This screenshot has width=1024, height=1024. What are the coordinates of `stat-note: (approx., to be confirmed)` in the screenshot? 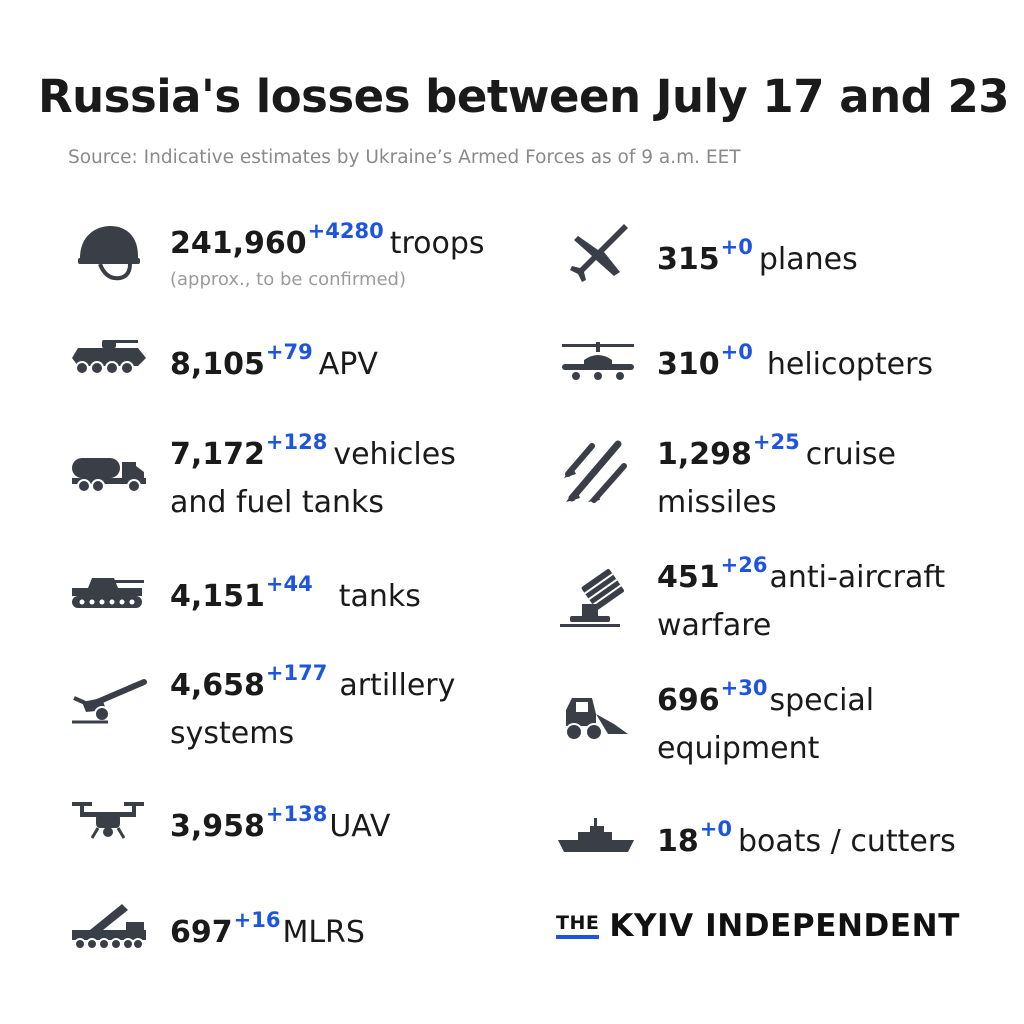 It's located at (288, 279).